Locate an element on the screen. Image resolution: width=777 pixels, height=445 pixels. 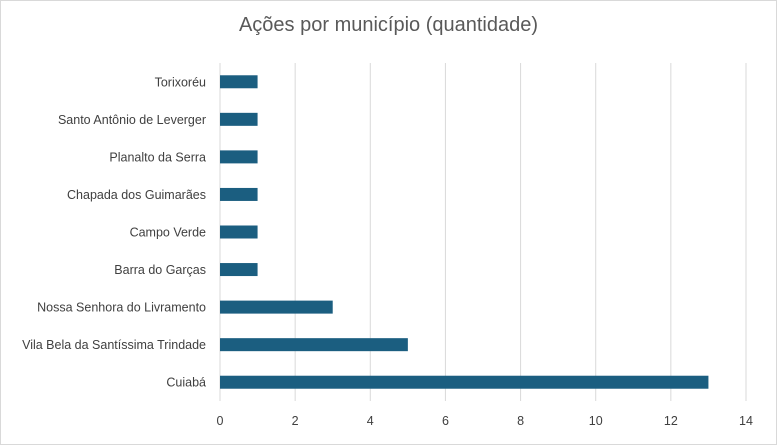
category-label: Vila Bela da Santíssima Trindade is located at coordinates (114, 345).